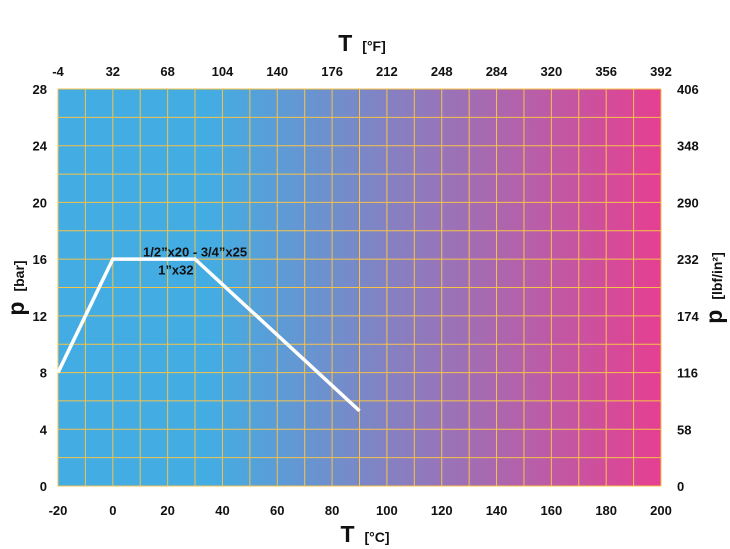 Image resolution: width=730 pixels, height=549 pixels. I want to click on y2-axis-unit: [lbf/in²], so click(717, 275).